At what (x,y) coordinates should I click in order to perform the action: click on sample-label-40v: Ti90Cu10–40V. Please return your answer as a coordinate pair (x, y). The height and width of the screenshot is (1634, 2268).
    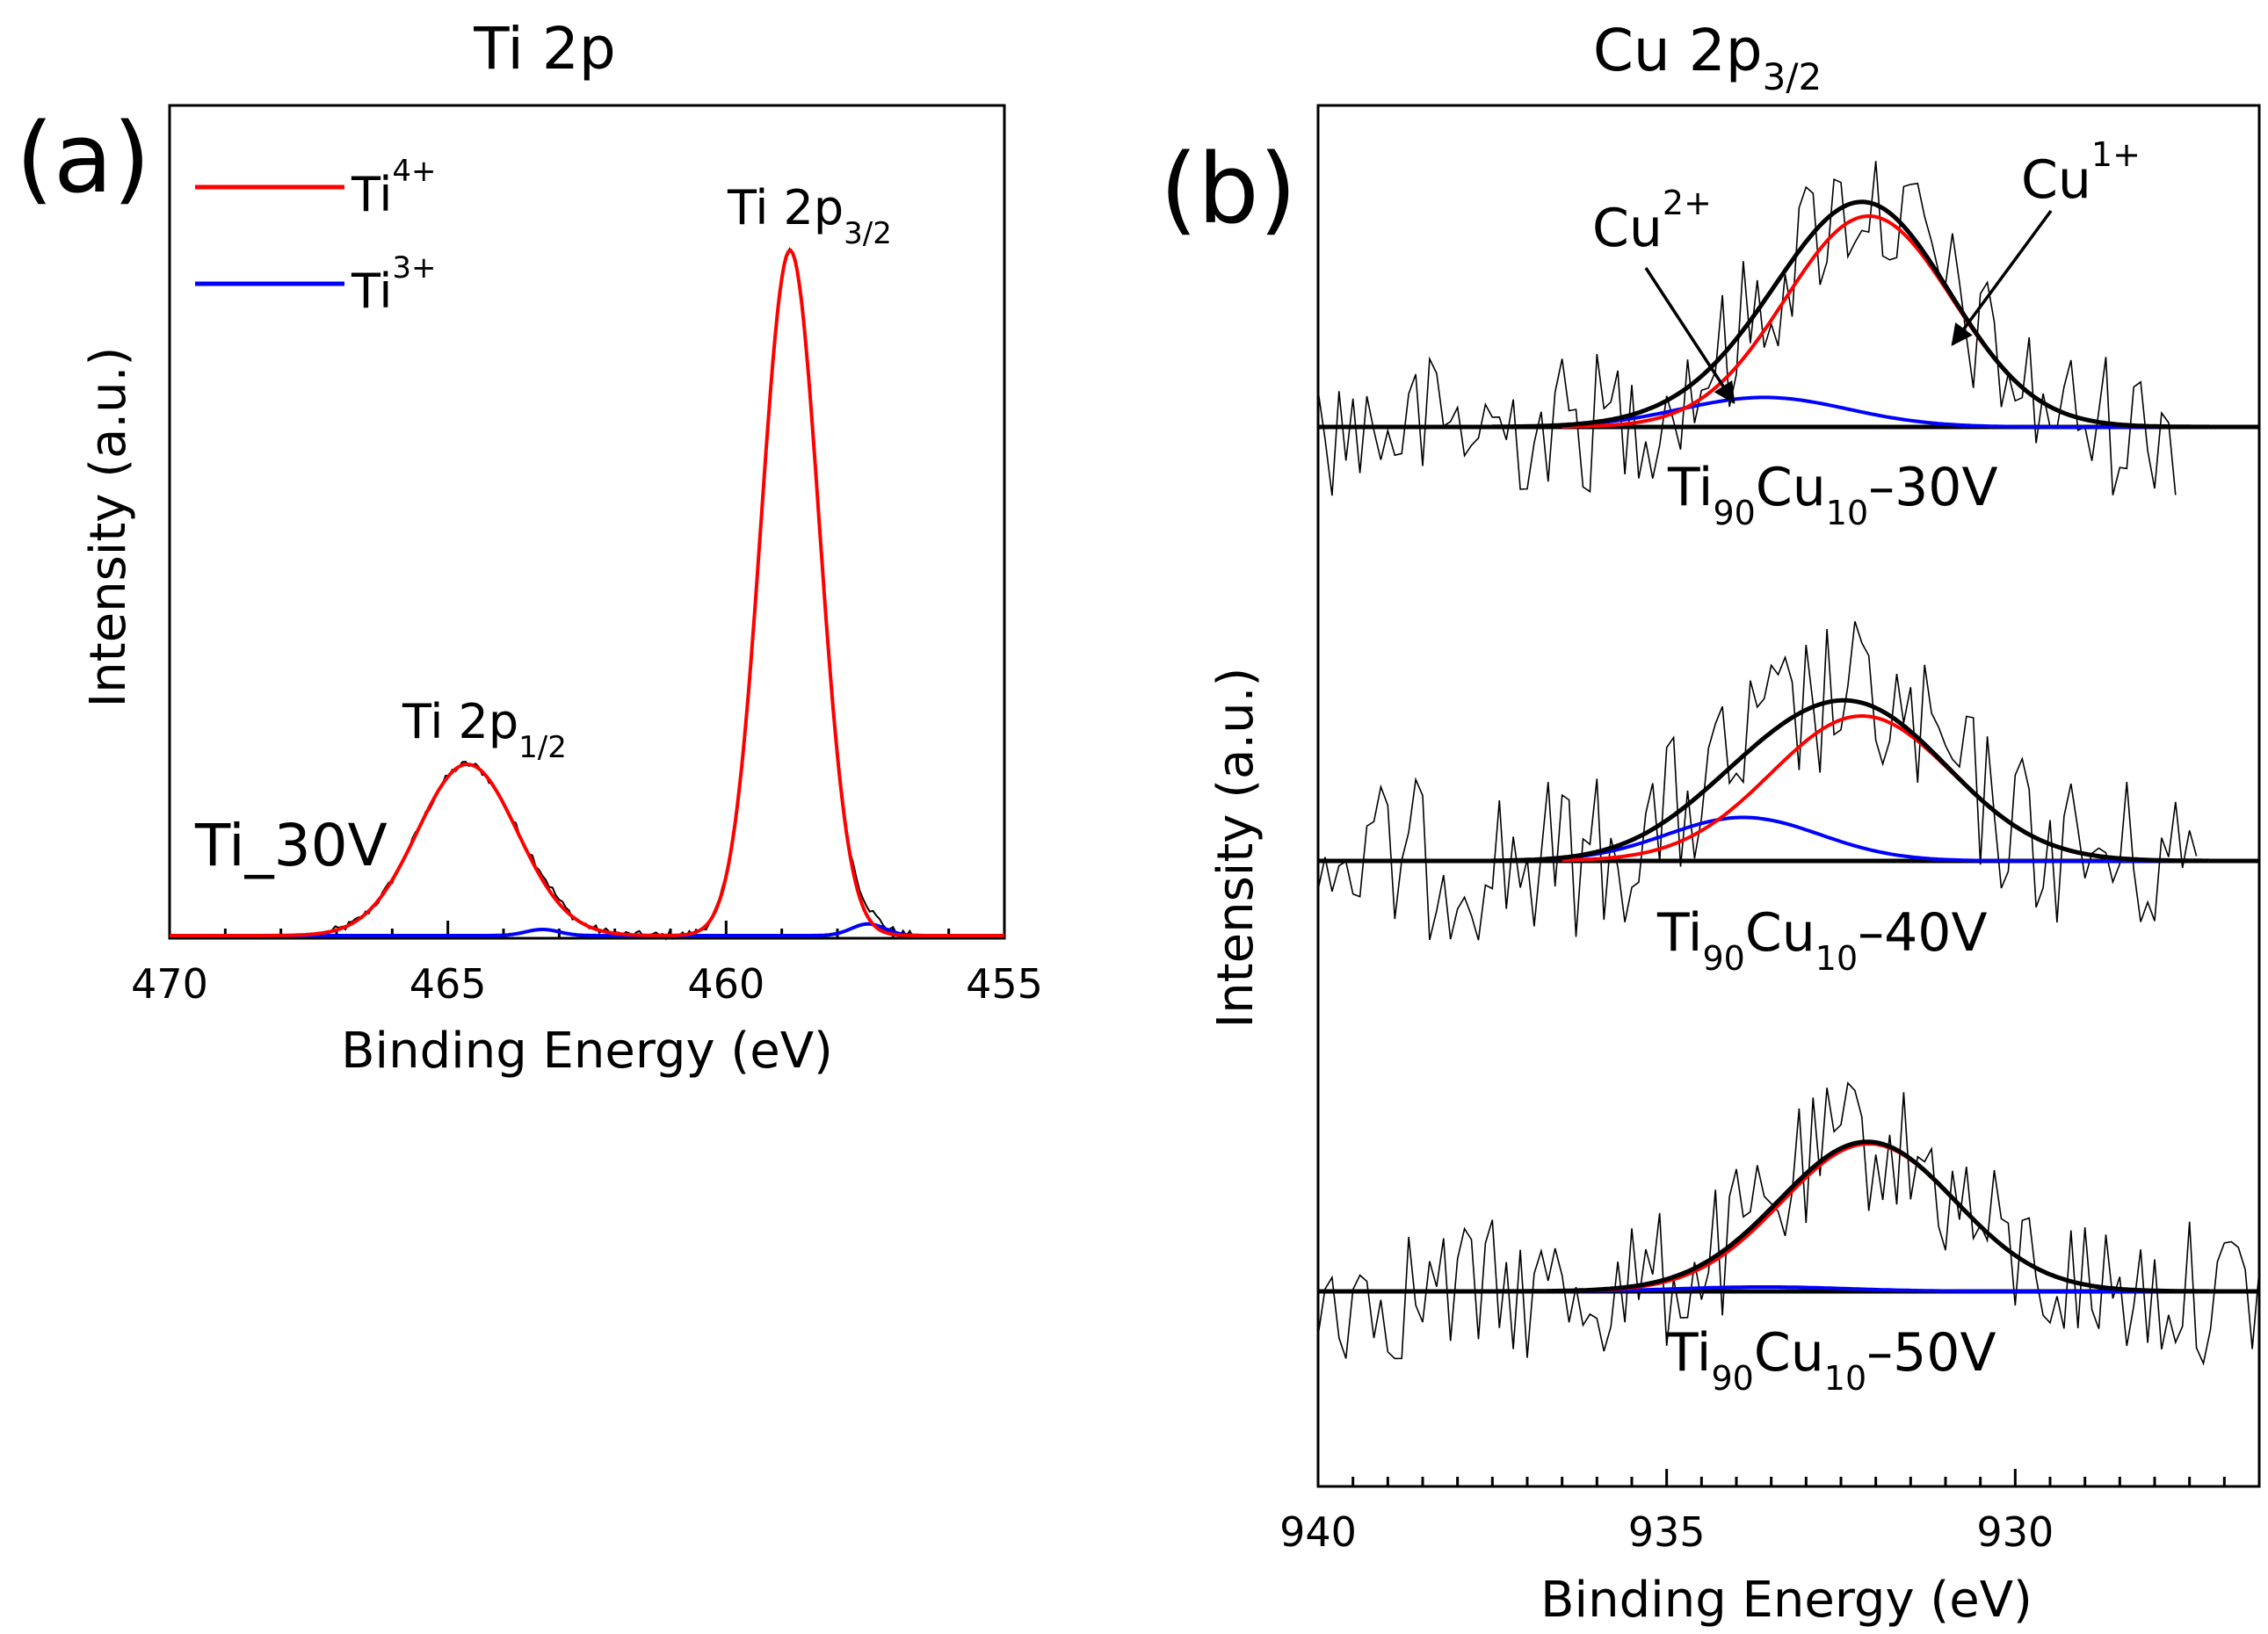
    Looking at the image, I should click on (1822, 940).